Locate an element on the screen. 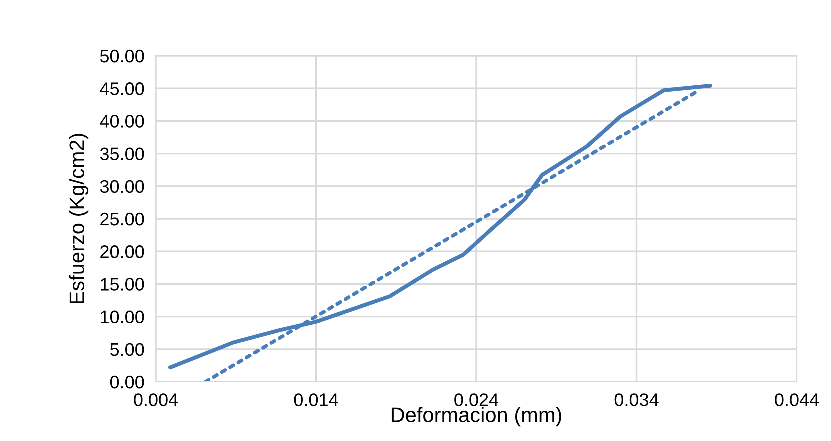 The width and height of the screenshot is (831, 441). y-tick-label: 10.00 is located at coordinates (122, 317).